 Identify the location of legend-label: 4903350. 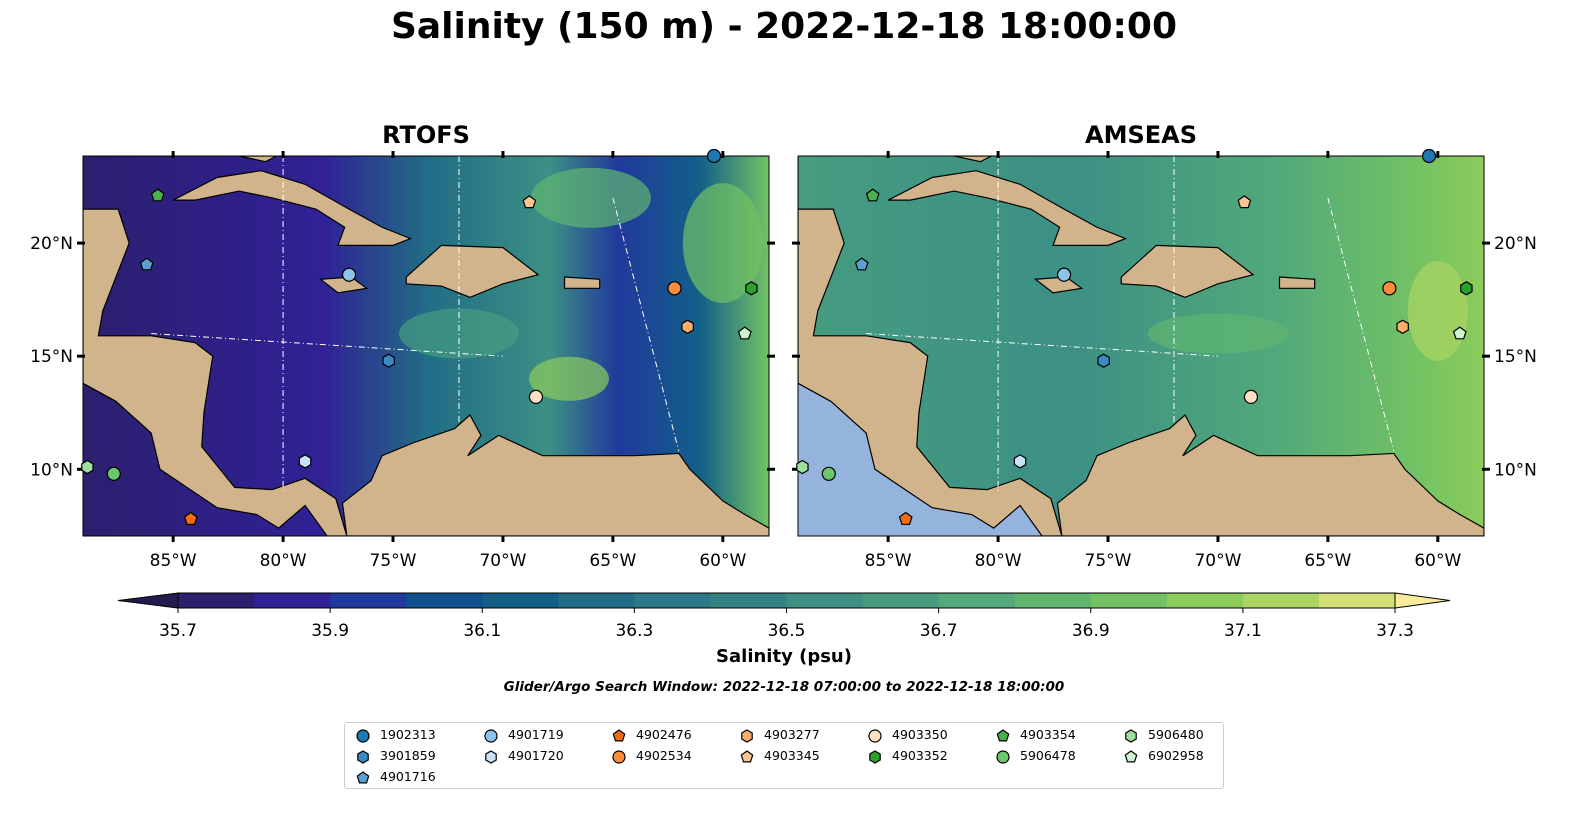
(920, 734).